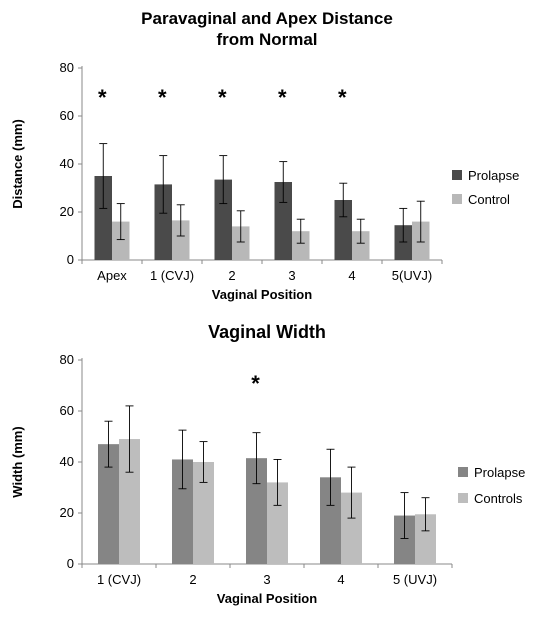 Image resolution: width=534 pixels, height=624 pixels. Describe the element at coordinates (112, 275) in the screenshot. I see `x-tick-label: Apex` at that location.